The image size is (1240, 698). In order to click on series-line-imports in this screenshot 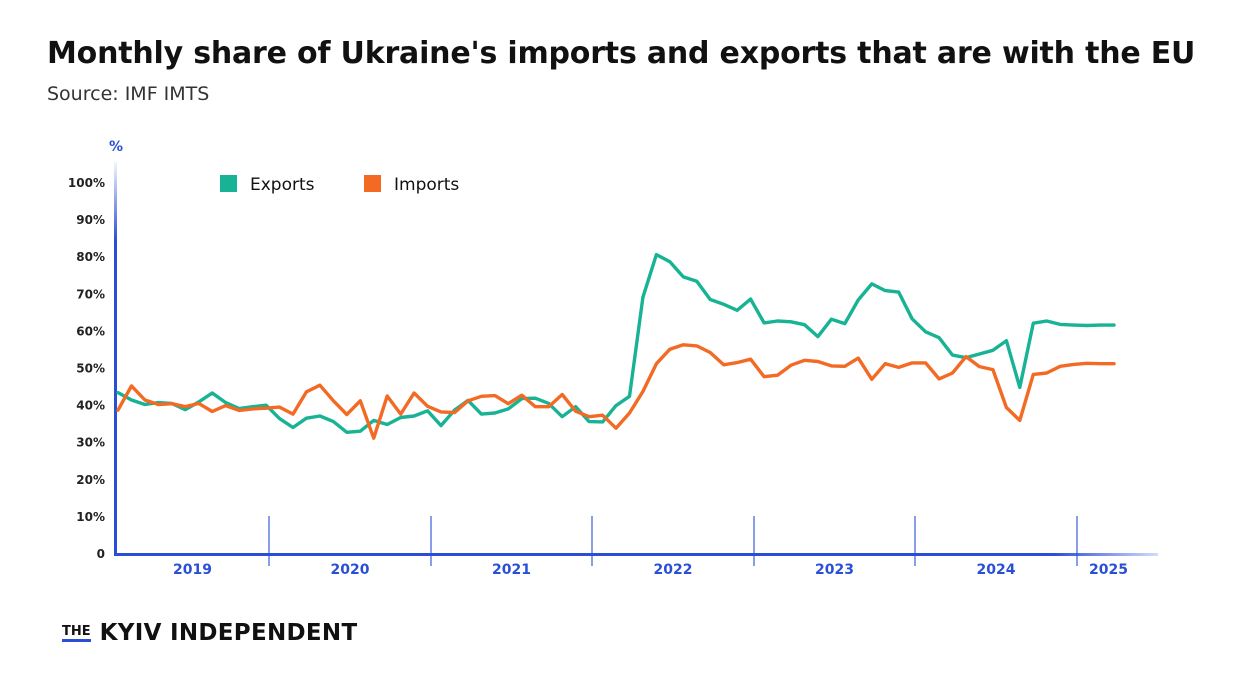, I will do `click(616, 391)`.